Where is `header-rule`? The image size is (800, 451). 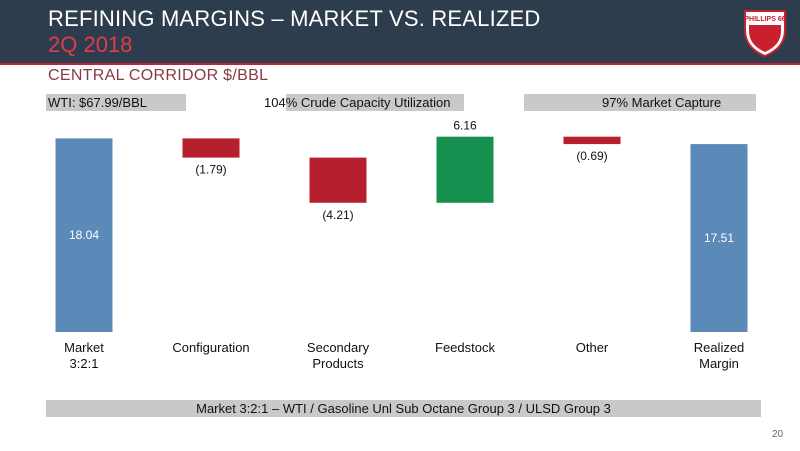
header-rule is located at coordinates (400, 64).